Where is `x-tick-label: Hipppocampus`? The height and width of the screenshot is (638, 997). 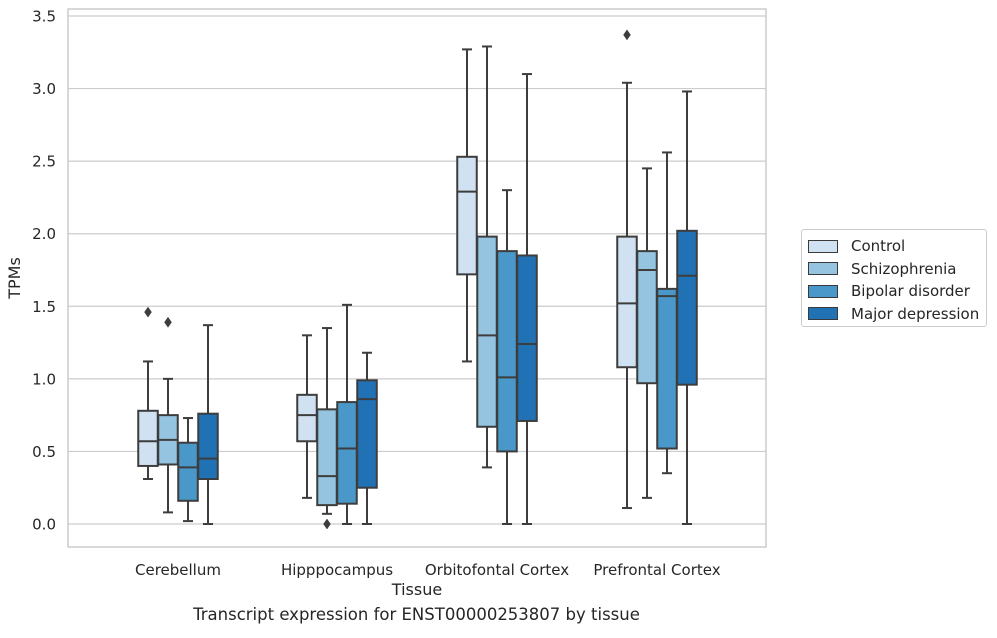
x-tick-label: Hipppocampus is located at coordinates (337, 570).